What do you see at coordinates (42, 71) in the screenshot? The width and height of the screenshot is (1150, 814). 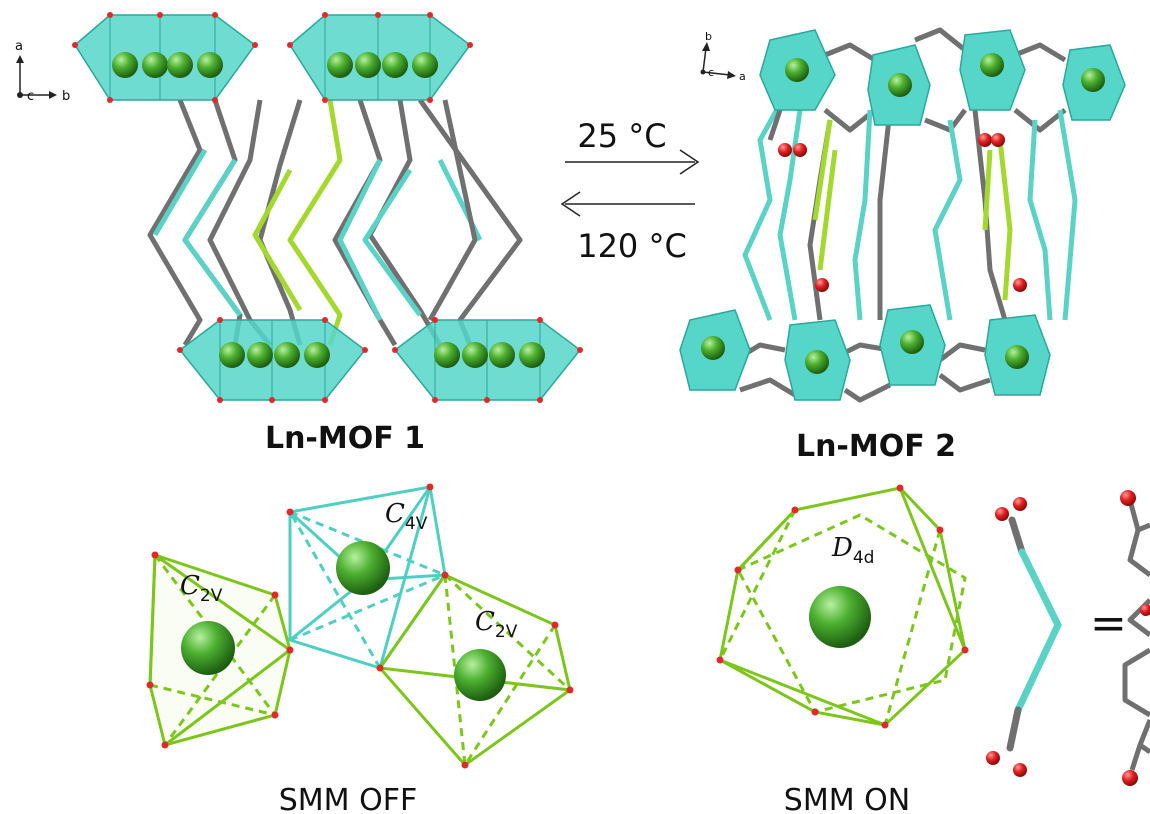 I see `mof1-axis-indicator: a c b` at bounding box center [42, 71].